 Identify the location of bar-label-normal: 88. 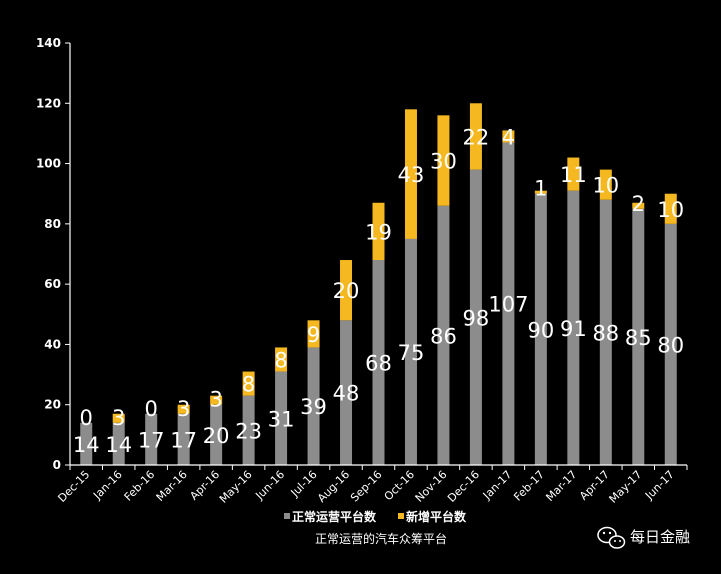
(605, 333).